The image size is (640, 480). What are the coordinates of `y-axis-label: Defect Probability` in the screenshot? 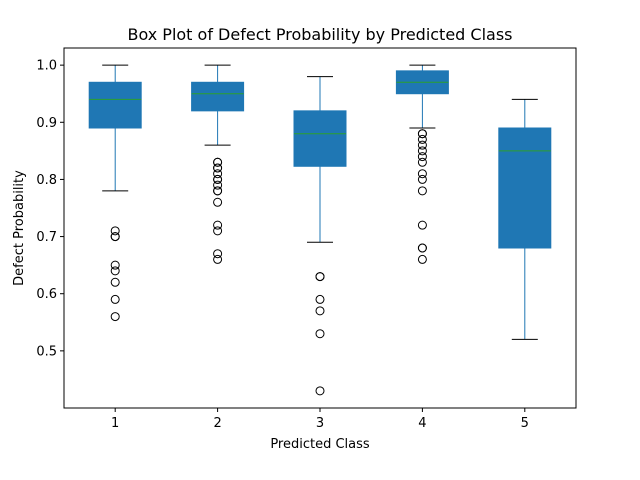 It's located at (19, 228).